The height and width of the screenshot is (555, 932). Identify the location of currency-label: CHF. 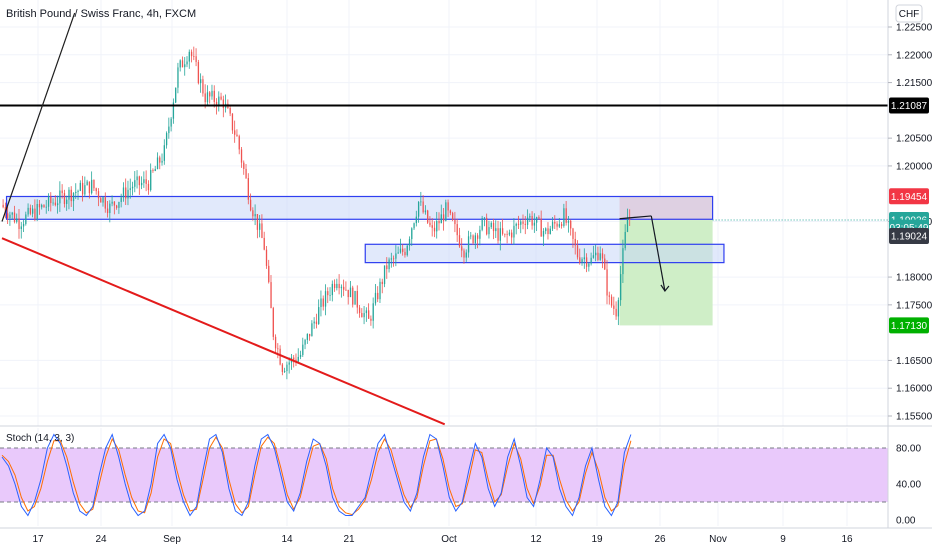
(909, 14).